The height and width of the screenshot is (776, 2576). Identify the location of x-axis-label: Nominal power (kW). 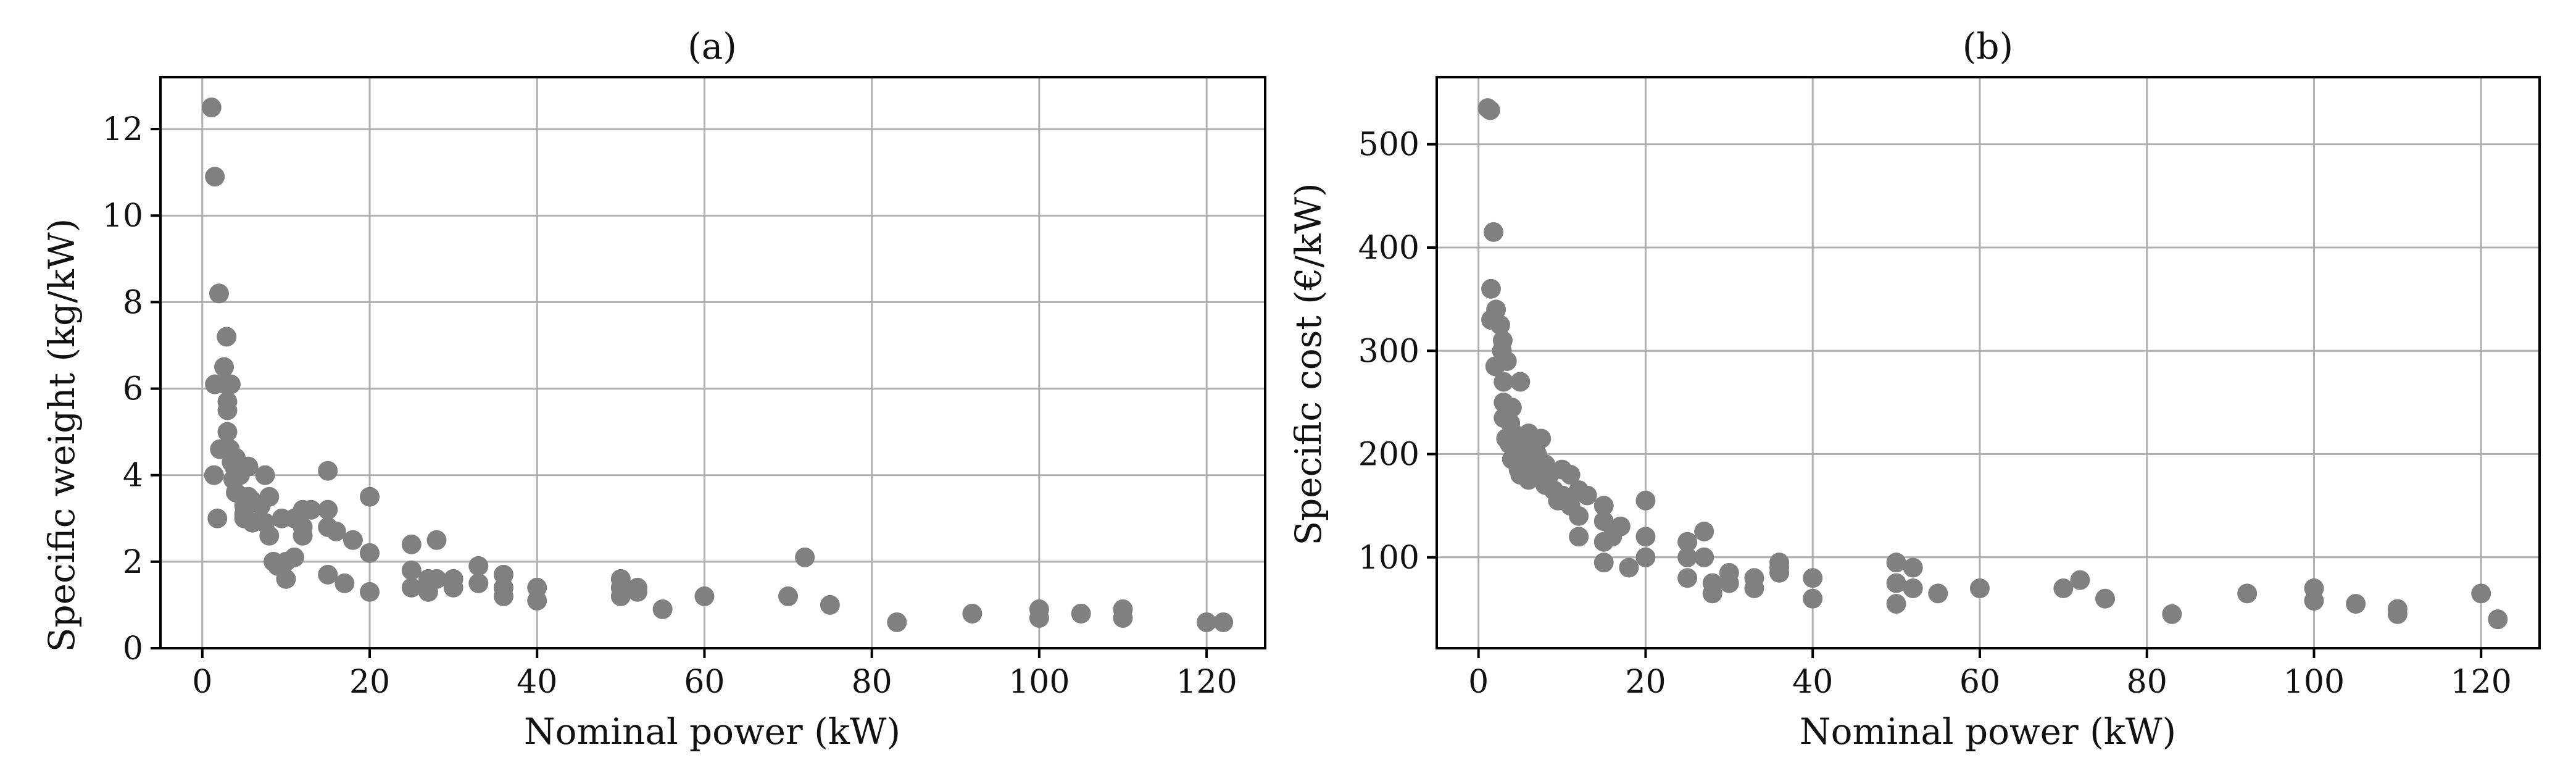
(1988, 732).